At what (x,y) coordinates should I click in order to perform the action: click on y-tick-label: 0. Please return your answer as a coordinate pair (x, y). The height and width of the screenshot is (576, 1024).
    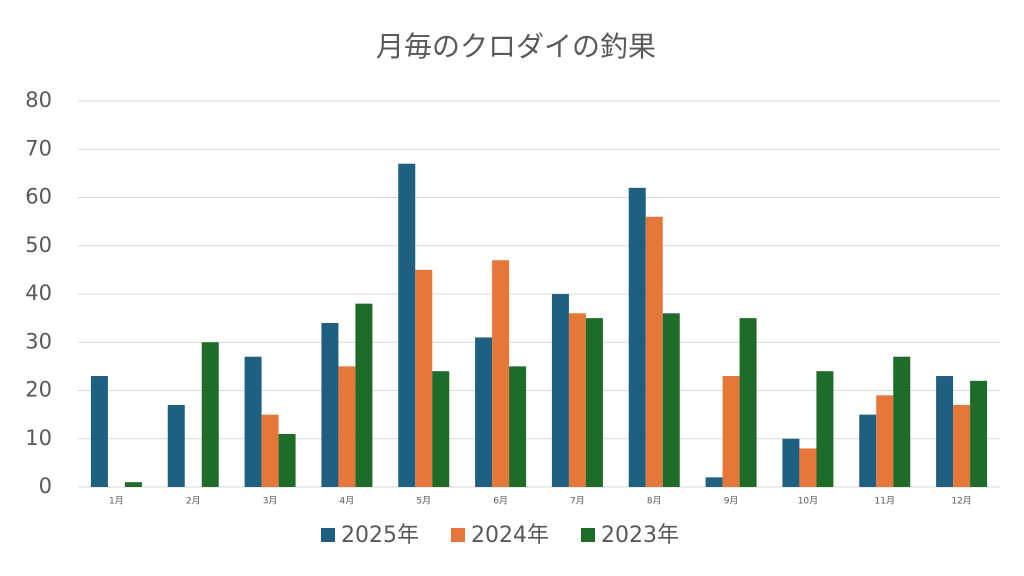
    Looking at the image, I should click on (45, 486).